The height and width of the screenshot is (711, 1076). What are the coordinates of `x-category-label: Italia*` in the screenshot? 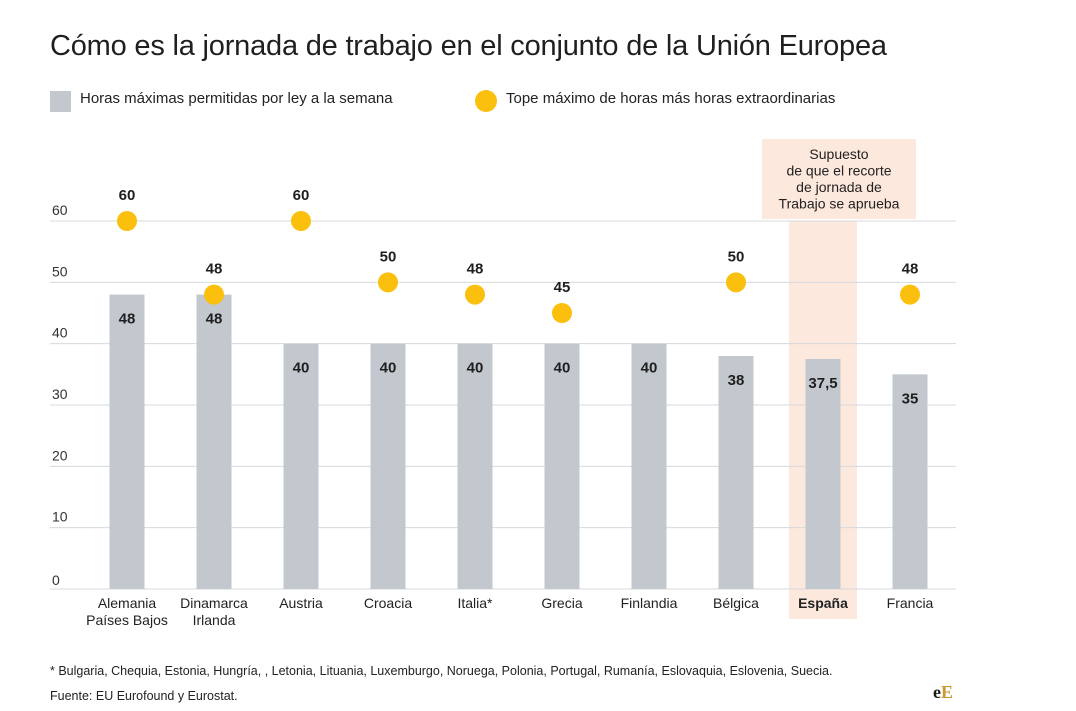 It's located at (475, 603).